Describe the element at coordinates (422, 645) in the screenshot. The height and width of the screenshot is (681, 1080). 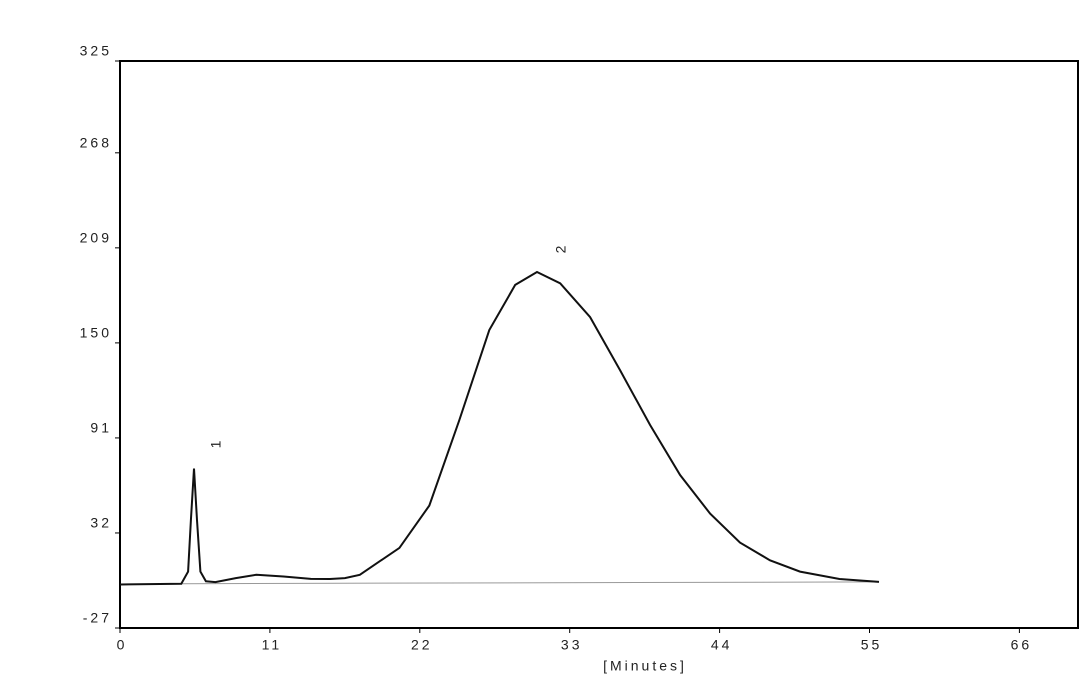
I see `x-tick-label: 22` at that location.